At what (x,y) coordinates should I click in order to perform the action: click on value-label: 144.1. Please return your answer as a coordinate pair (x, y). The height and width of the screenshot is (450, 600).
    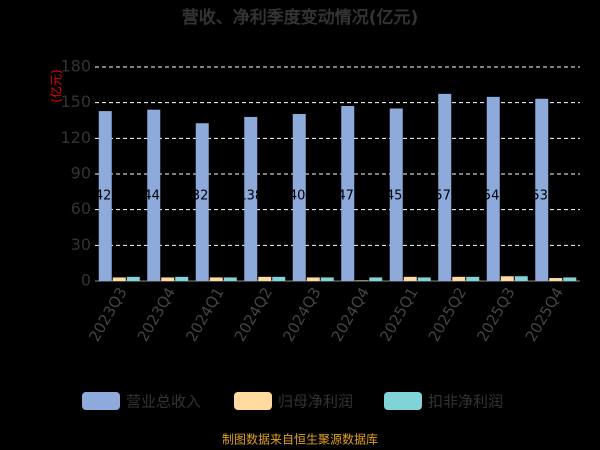
    Looking at the image, I should click on (153, 196).